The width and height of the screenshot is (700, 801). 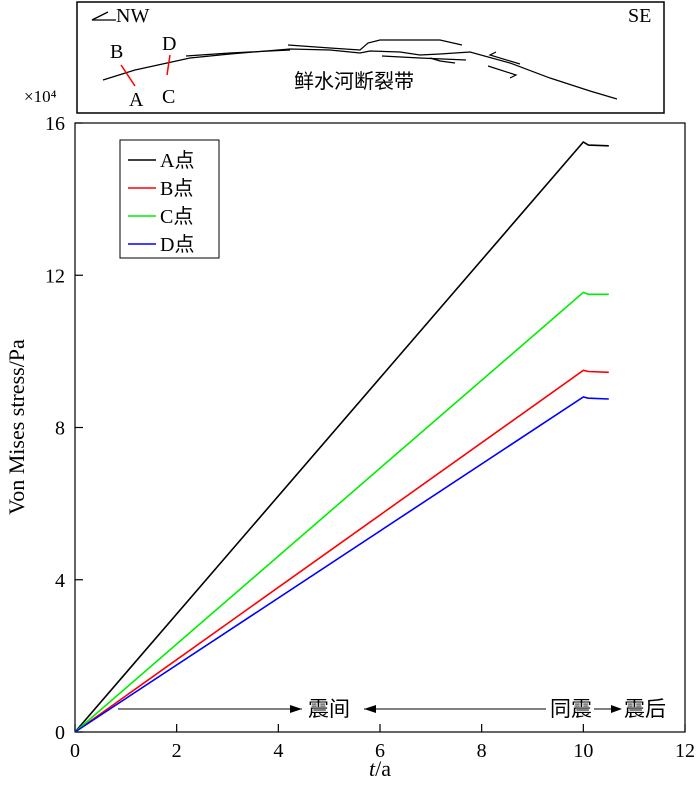 I want to click on y-tick-label: 16, so click(x=55, y=124).